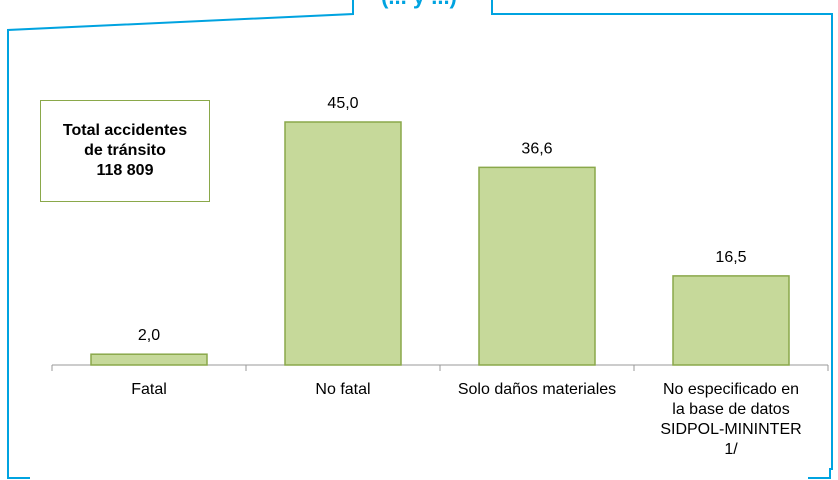 Image resolution: width=838 pixels, height=480 pixels. Describe the element at coordinates (730, 257) in the screenshot. I see `data-label: 16,5` at that location.